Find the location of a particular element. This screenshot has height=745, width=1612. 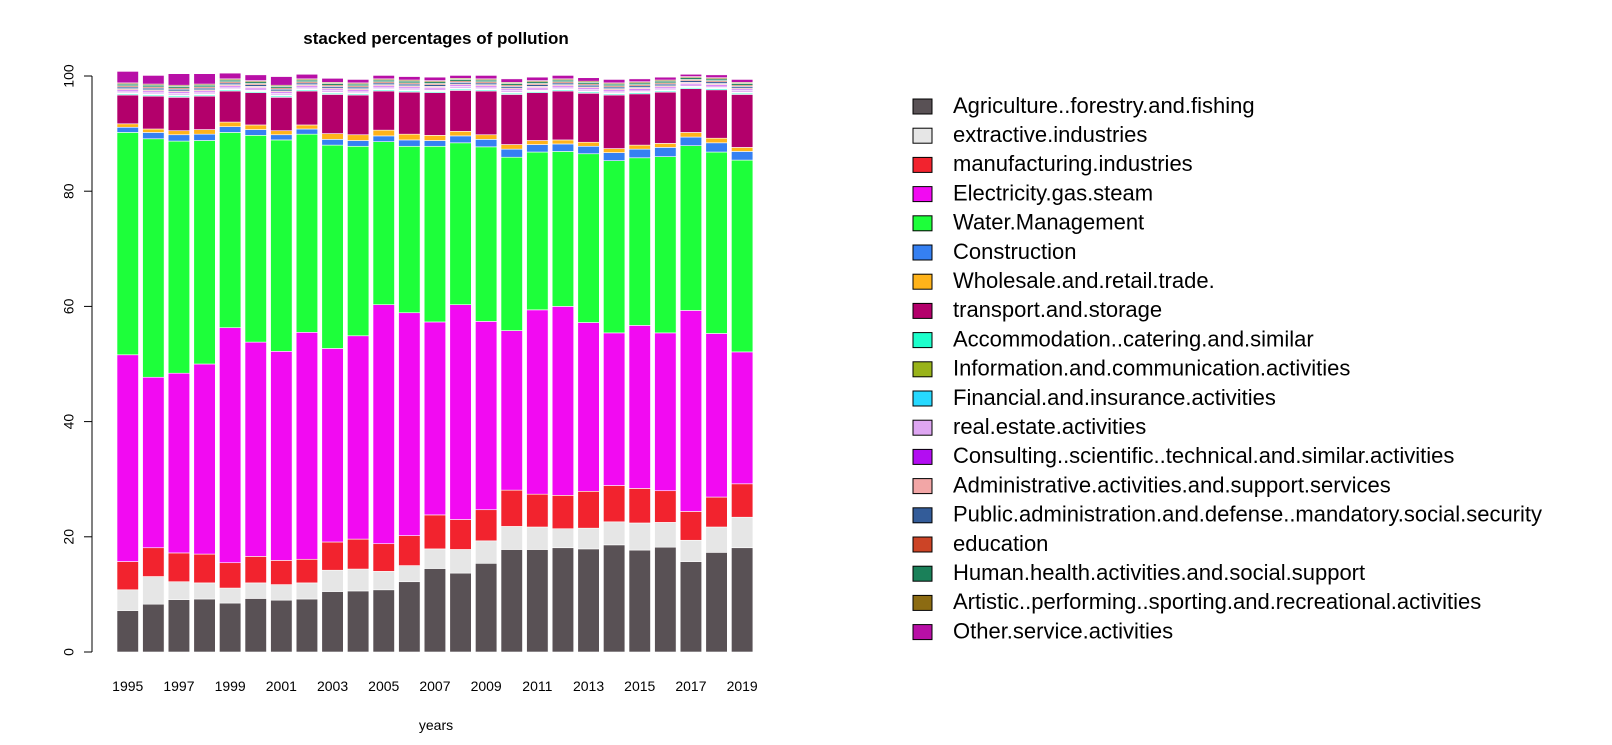

y-tick-label: 60 is located at coordinates (69, 306).